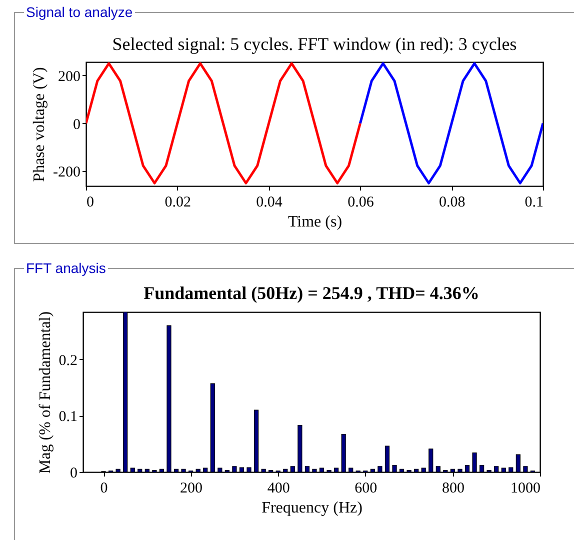 This screenshot has height=540, width=574. Describe the element at coordinates (278, 488) in the screenshot. I see `x-tick-label: 400` at that location.